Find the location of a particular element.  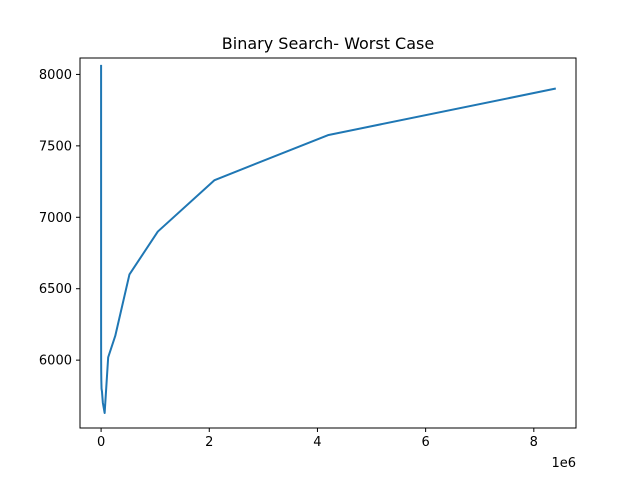

y-axis-ticks: 6000 6500 7000 7500 8000 is located at coordinates (59, 218).